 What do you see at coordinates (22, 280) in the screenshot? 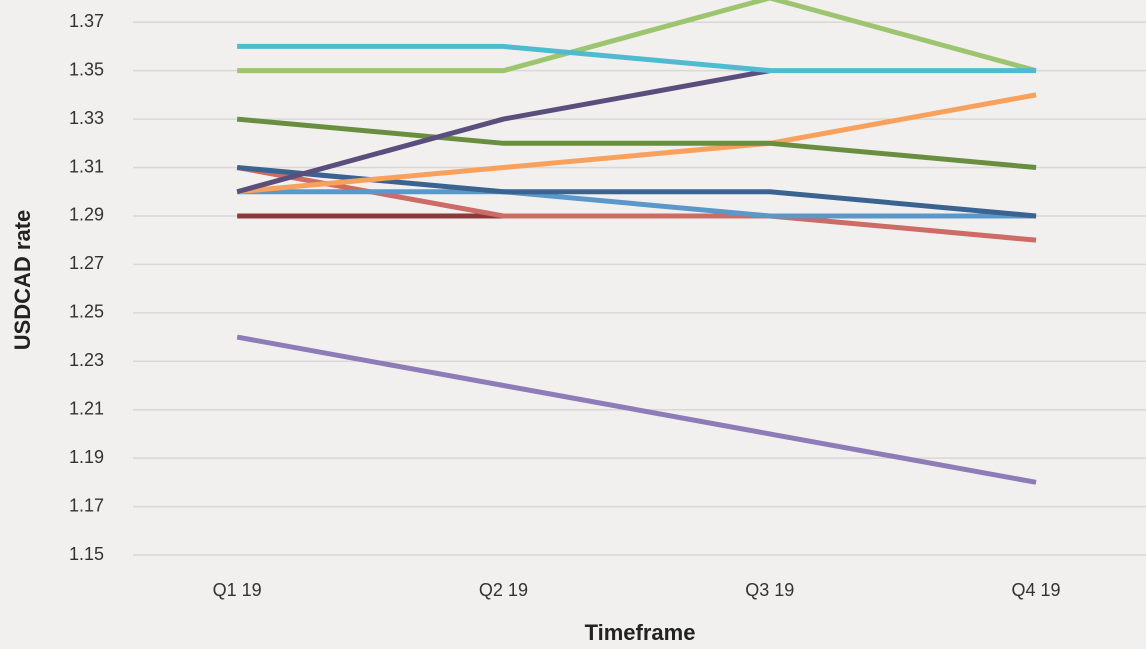
I see `y-axis-title: USDCAD rate` at bounding box center [22, 280].